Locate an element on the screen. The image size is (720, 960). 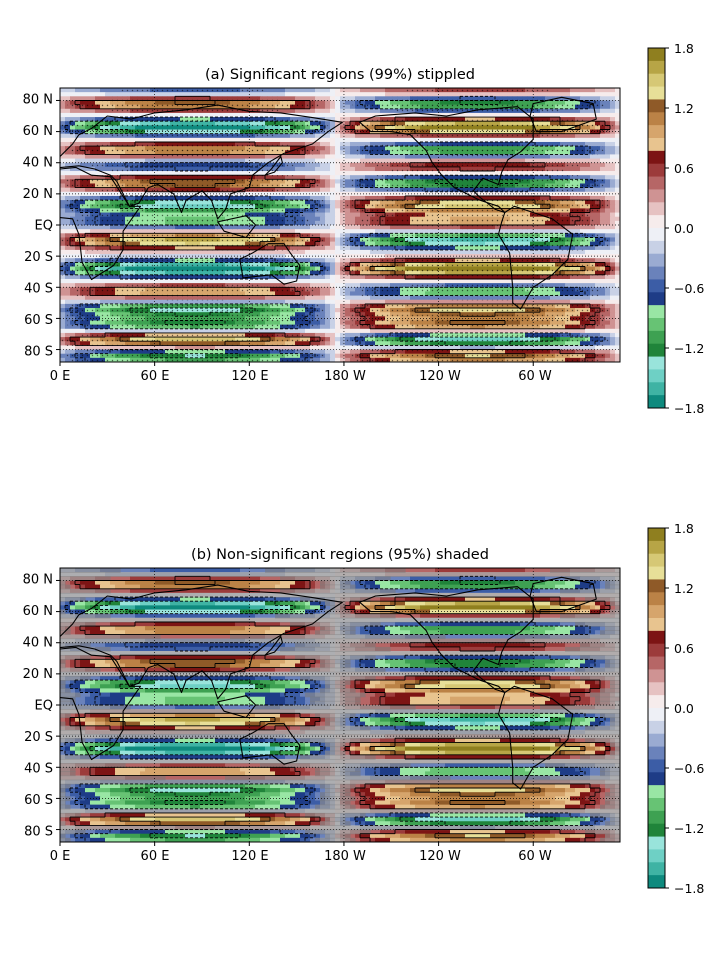
panel-a-title: (a) Significant regions (99%) stippled is located at coordinates (340, 75).